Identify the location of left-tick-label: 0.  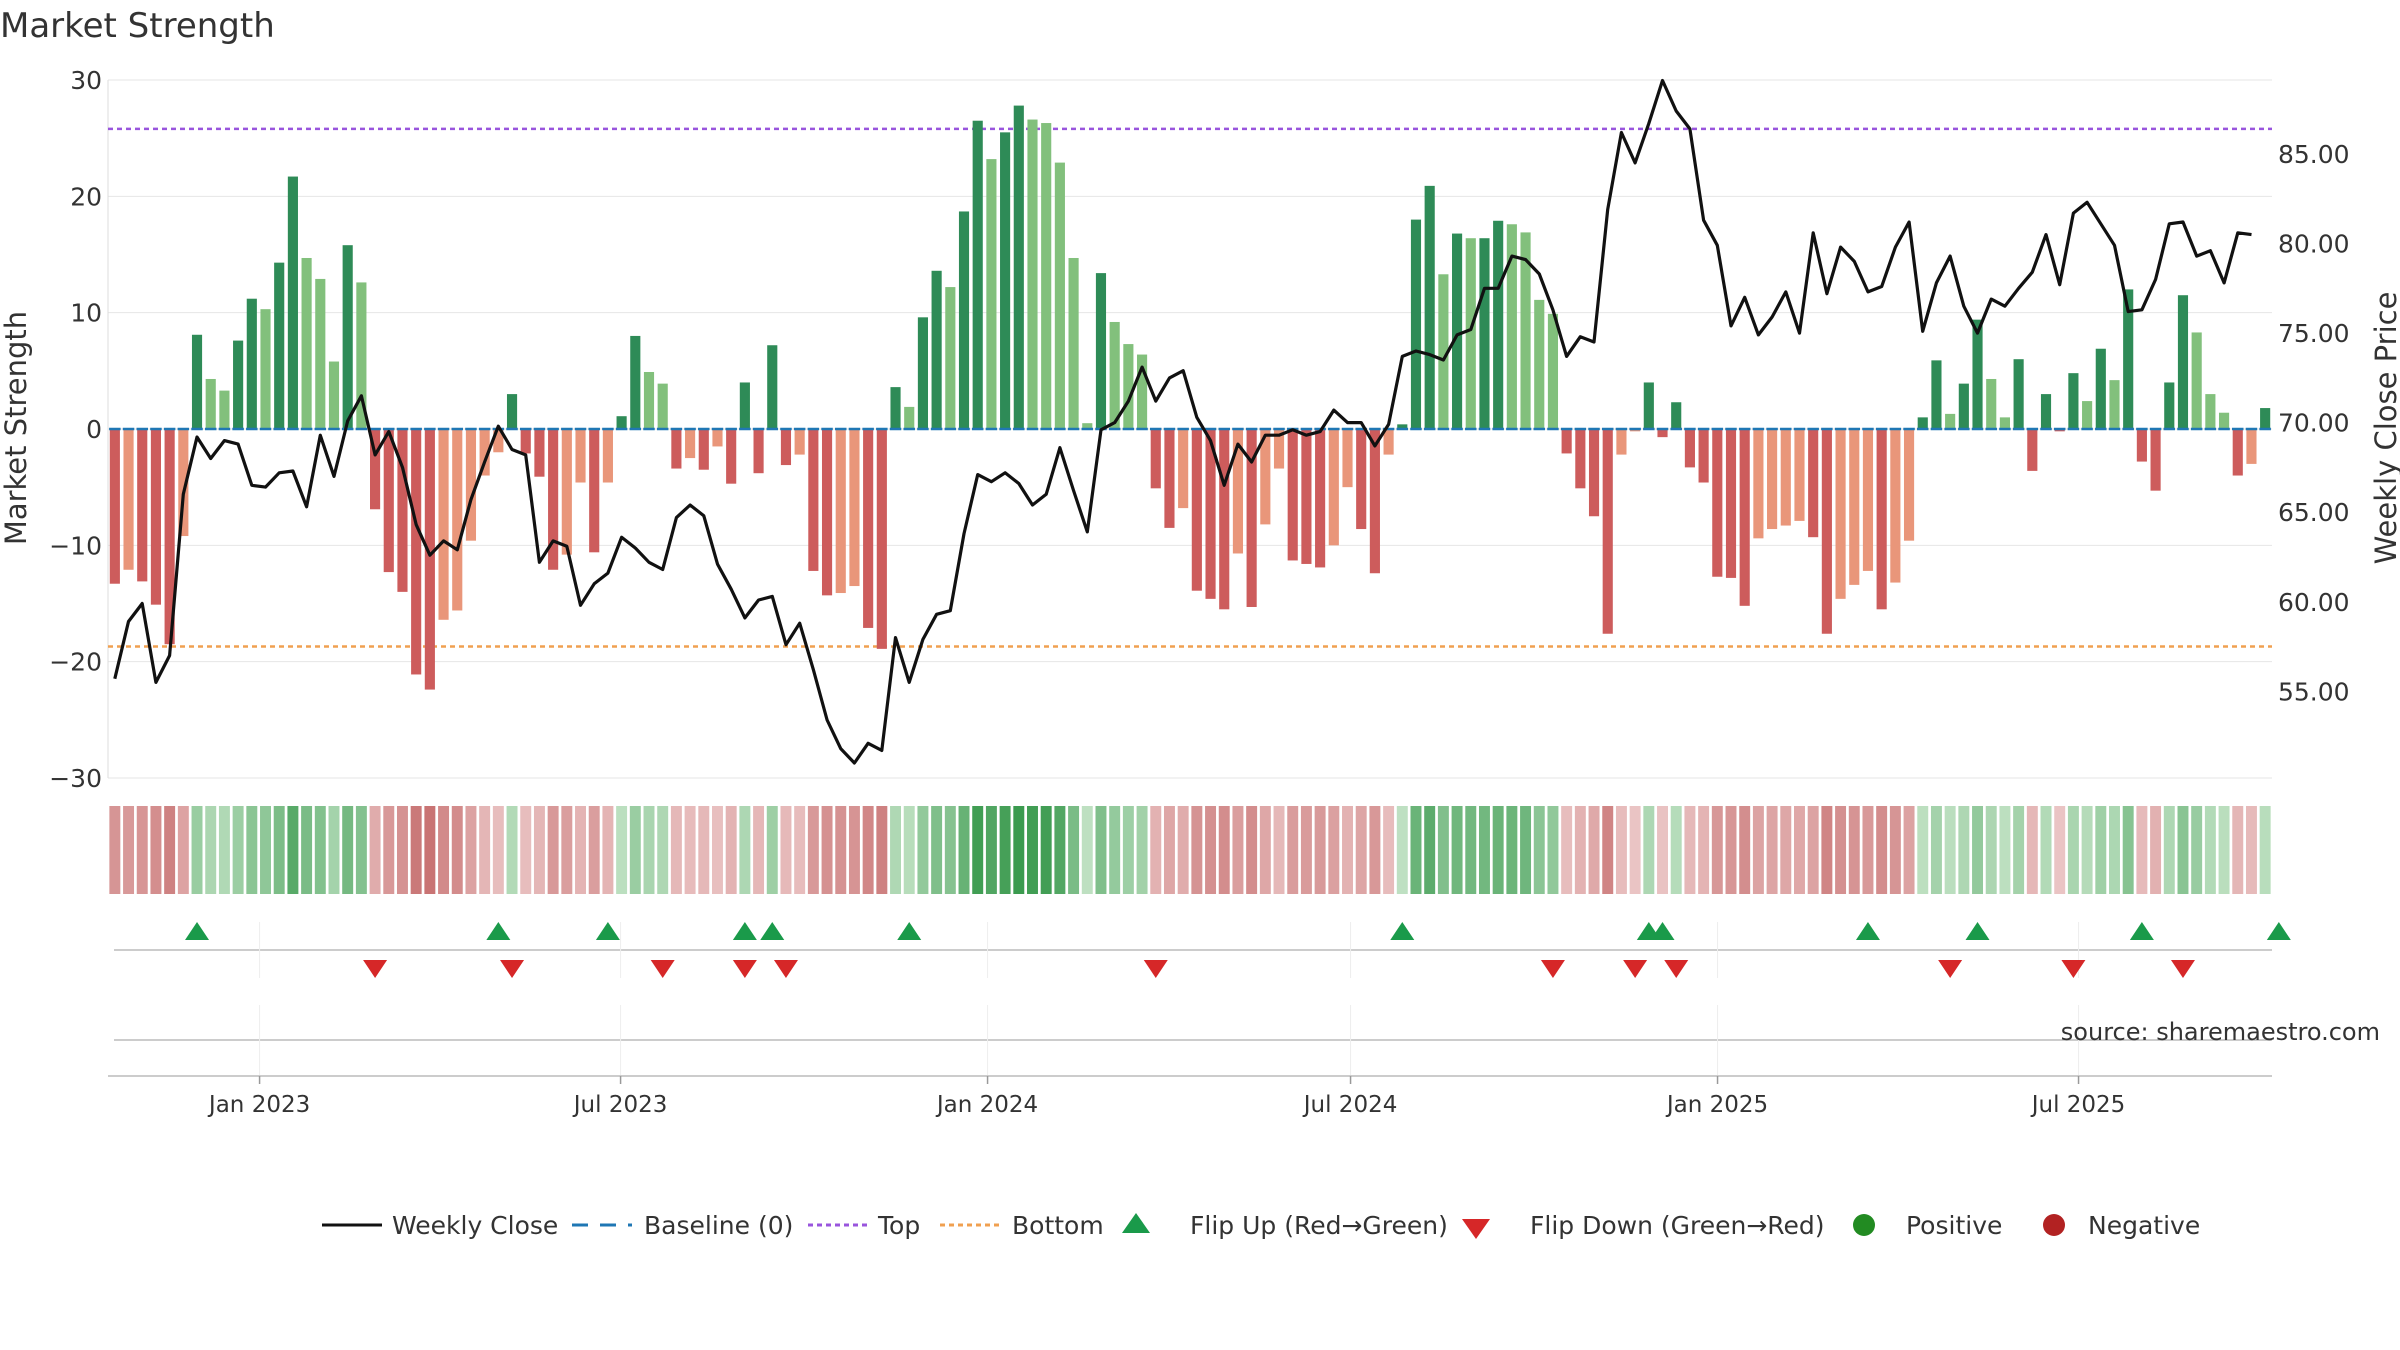
(94, 429).